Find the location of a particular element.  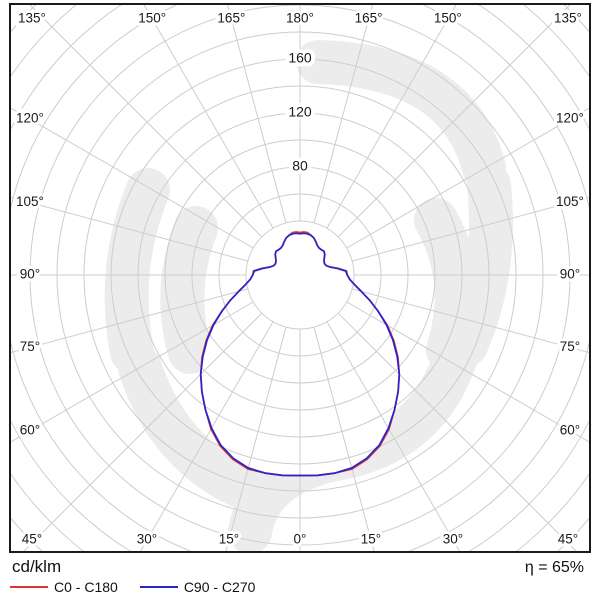

legend: C0 - C180 C90 - C270 is located at coordinates (132, 587).